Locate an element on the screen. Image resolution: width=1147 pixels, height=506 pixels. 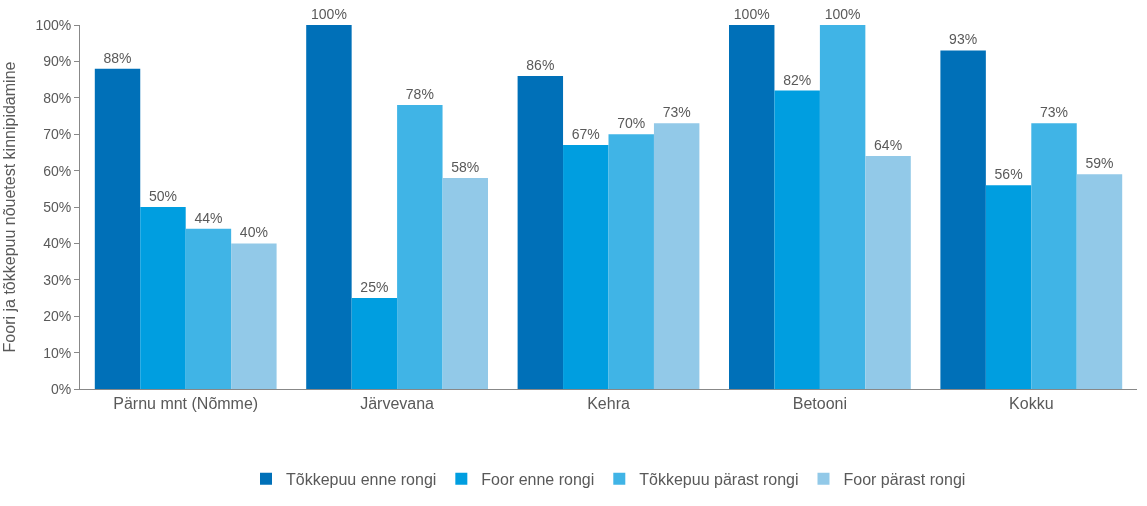
y-tick-label: 40% is located at coordinates (57, 243).